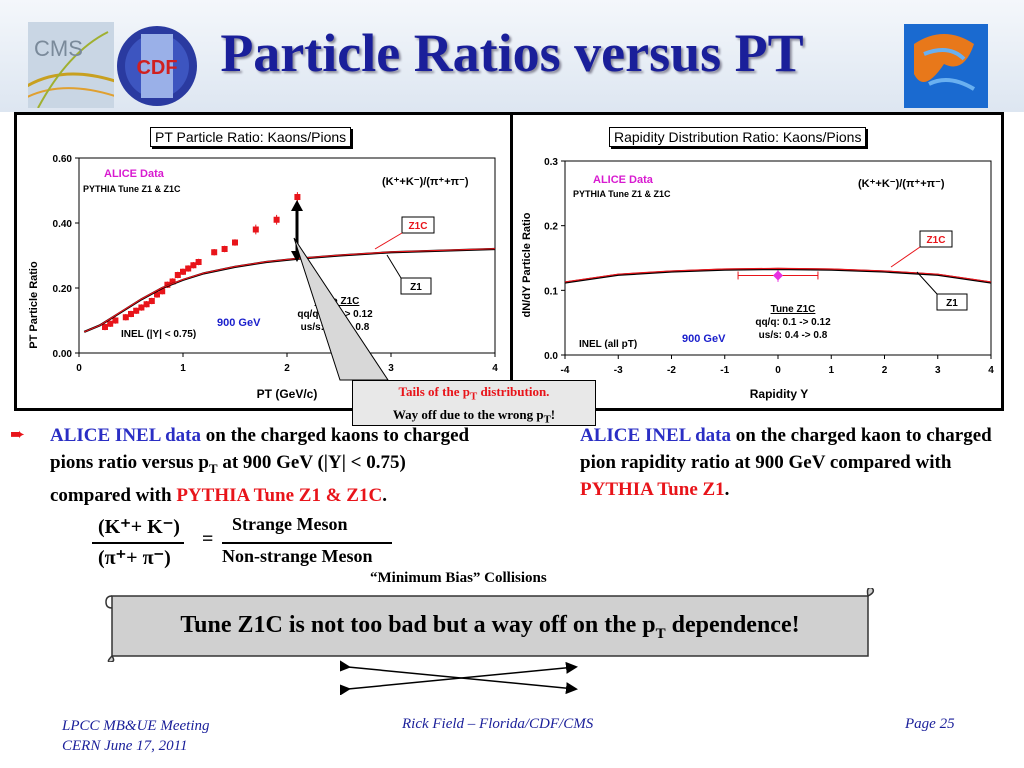  Describe the element at coordinates (341, 309) in the screenshot. I see `callout-pointer` at that location.